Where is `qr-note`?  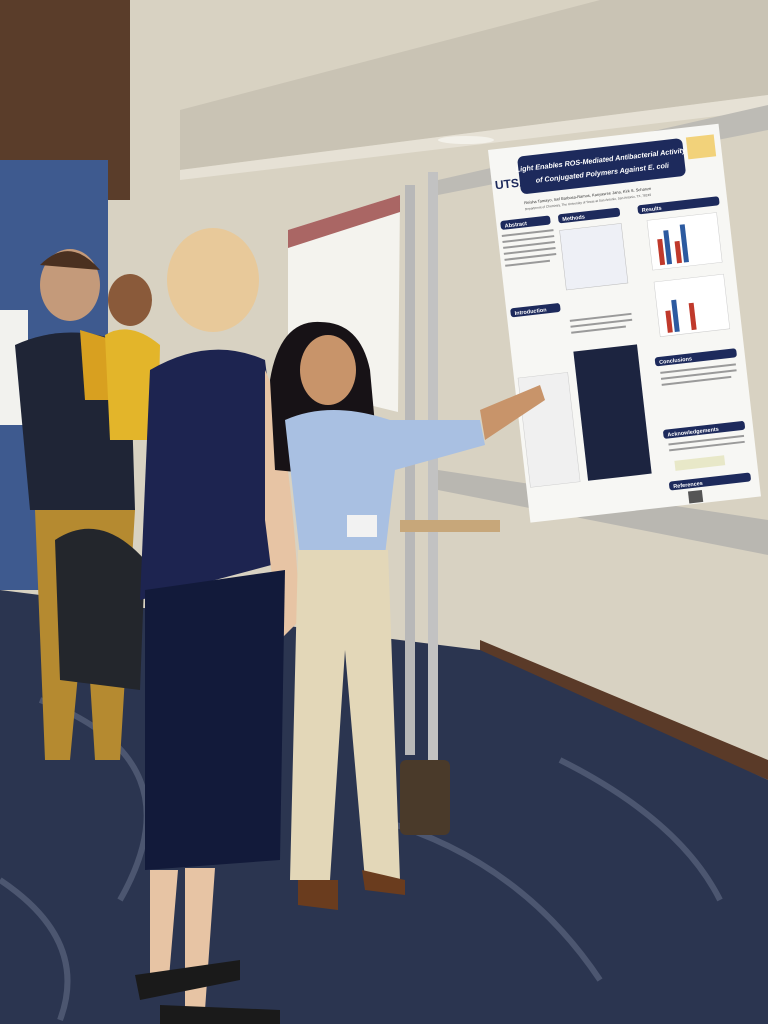
qr-note is located at coordinates (700, 463).